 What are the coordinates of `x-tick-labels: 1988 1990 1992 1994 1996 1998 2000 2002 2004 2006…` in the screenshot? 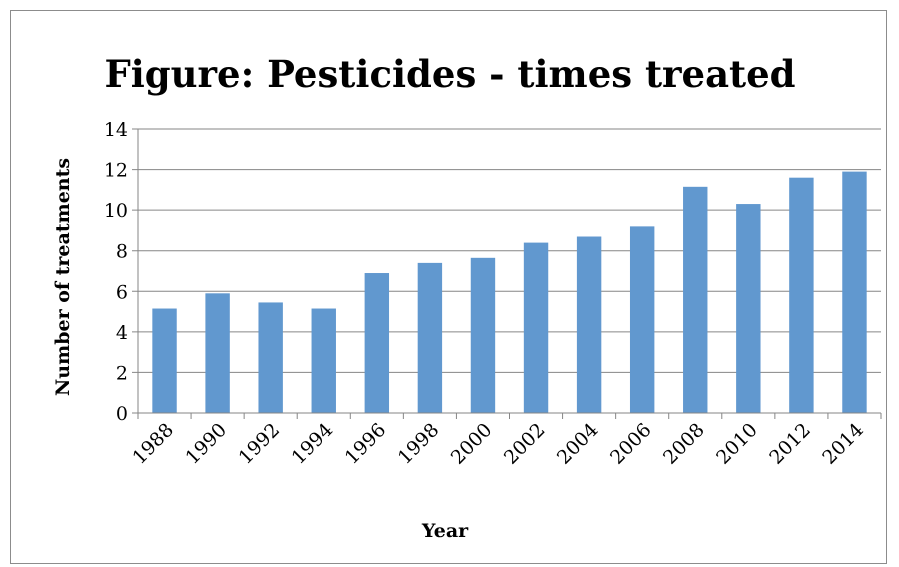 It's located at (505, 441).